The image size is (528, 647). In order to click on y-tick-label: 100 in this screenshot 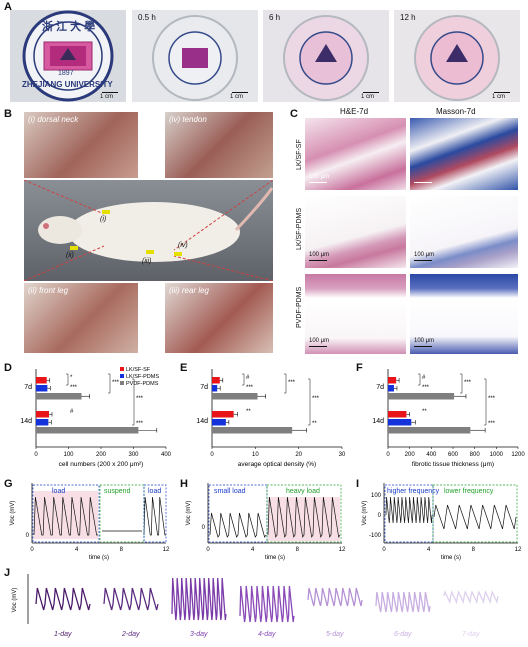, I will do `click(376, 496)`.